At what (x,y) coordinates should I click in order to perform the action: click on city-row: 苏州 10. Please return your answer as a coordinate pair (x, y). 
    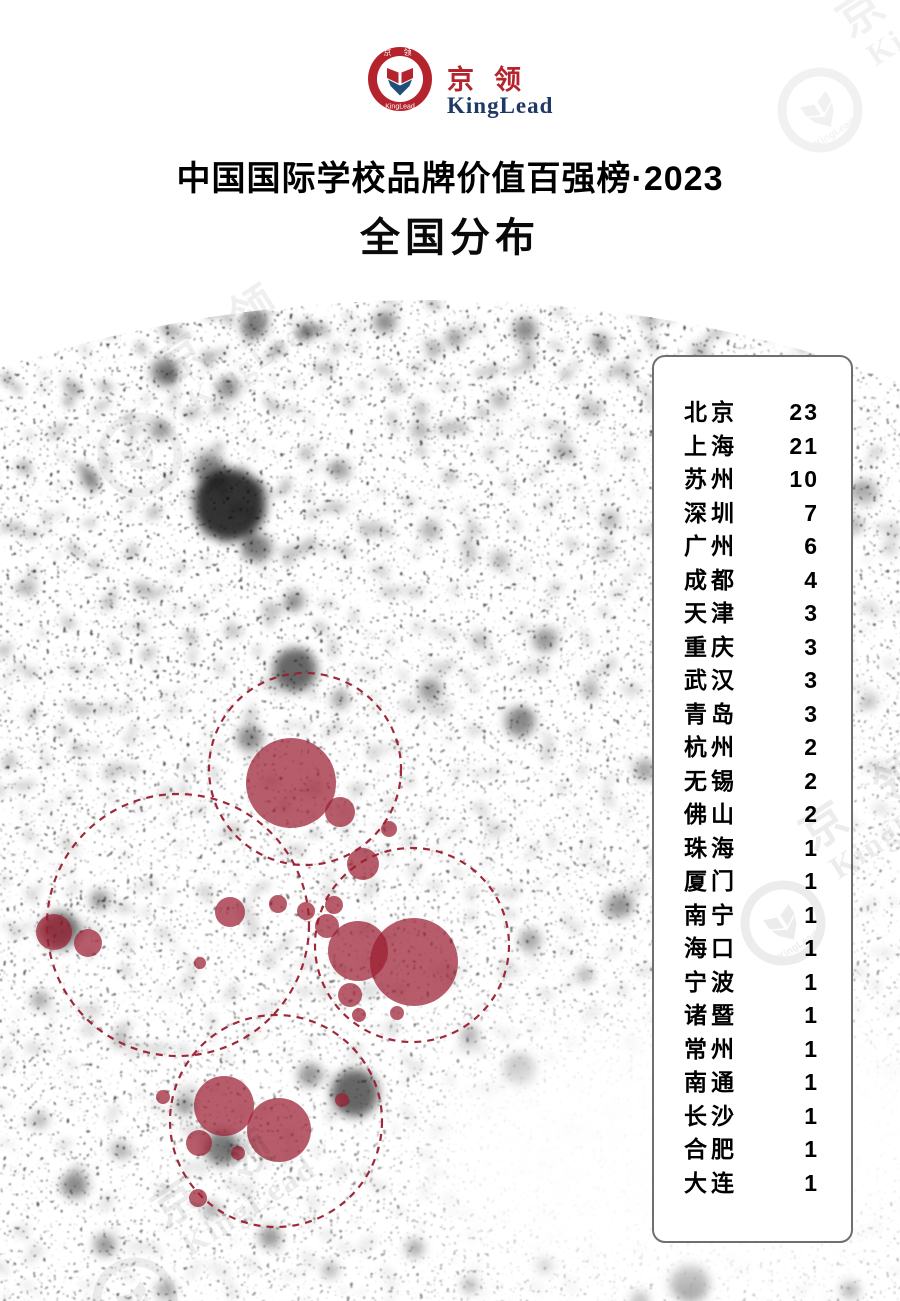
    Looking at the image, I should click on (752, 480).